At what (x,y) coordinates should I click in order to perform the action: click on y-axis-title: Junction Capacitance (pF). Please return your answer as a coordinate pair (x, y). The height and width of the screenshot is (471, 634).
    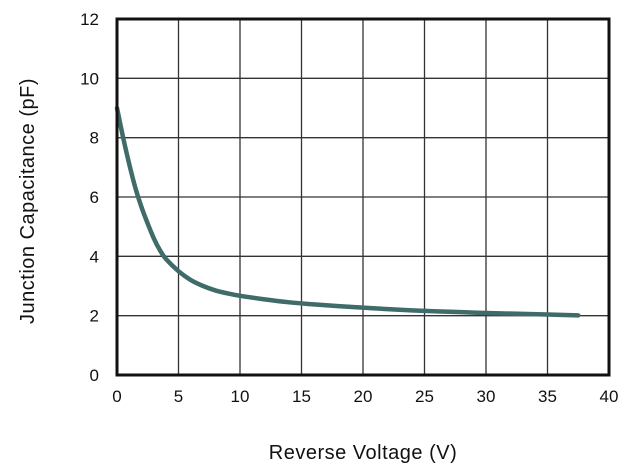
    Looking at the image, I should click on (28, 201).